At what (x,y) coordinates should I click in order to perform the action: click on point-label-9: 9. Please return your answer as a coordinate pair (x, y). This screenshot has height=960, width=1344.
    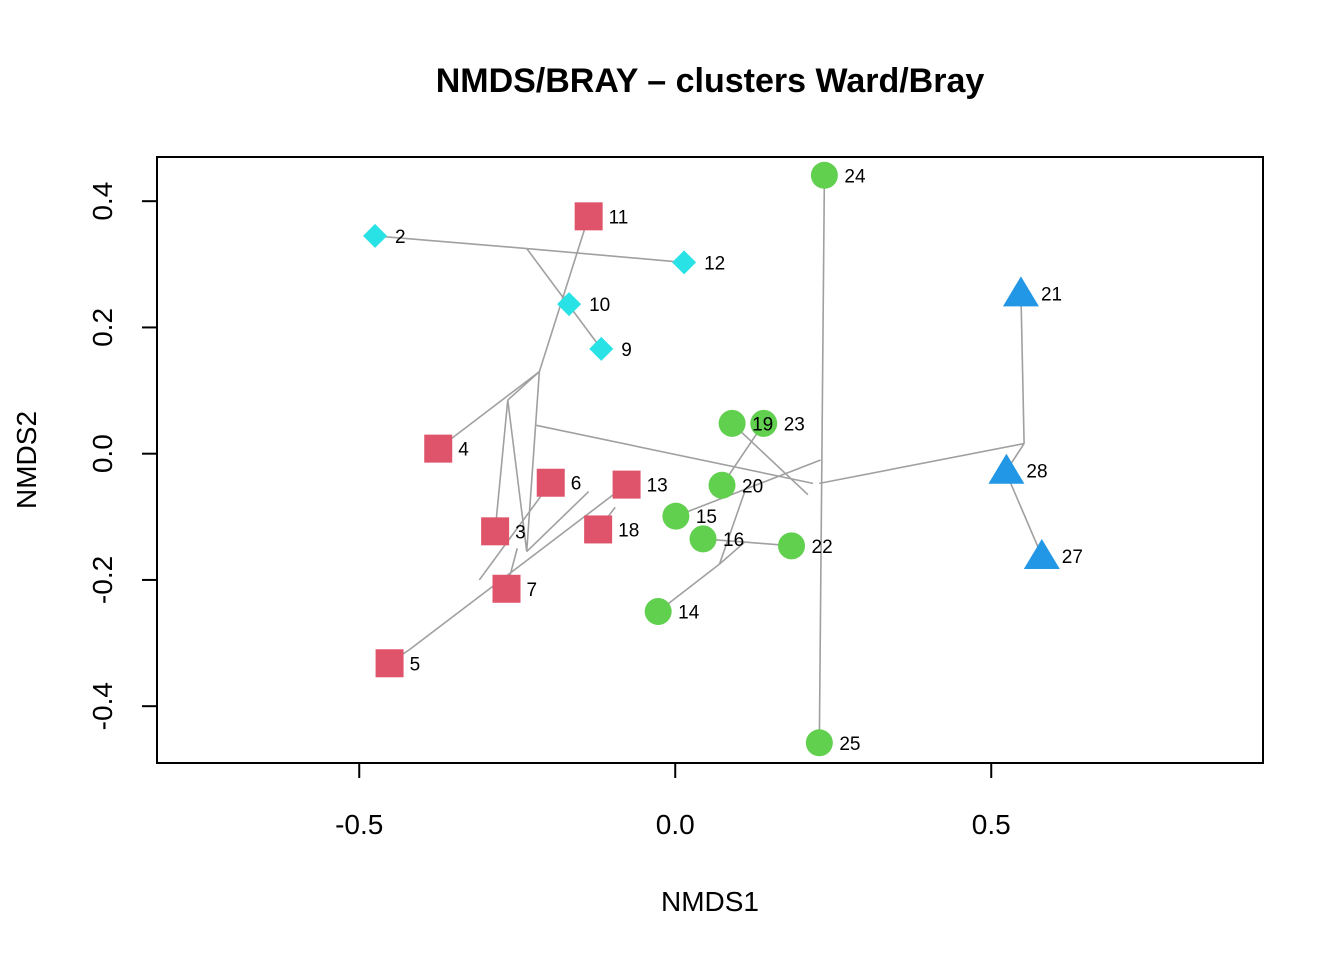
    Looking at the image, I should click on (626, 350).